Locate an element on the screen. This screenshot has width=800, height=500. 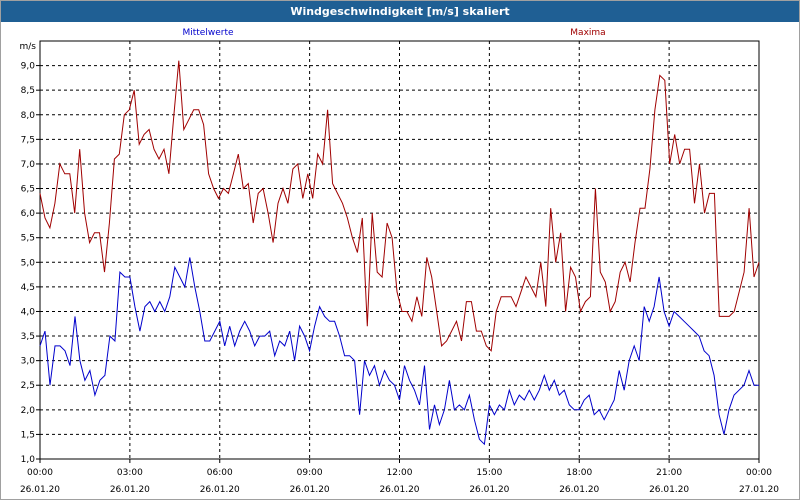
y-tick-label: 7,5 is located at coordinates (28, 140).